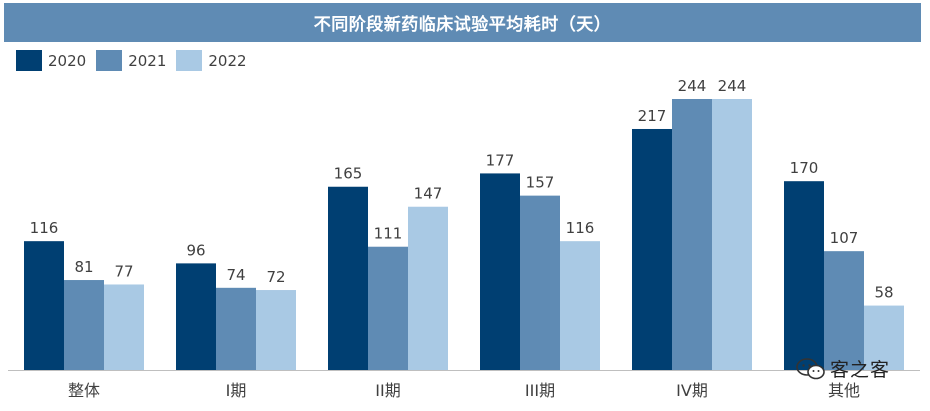 Image resolution: width=930 pixels, height=411 pixels. I want to click on data-label-2020-2: 165, so click(348, 174).